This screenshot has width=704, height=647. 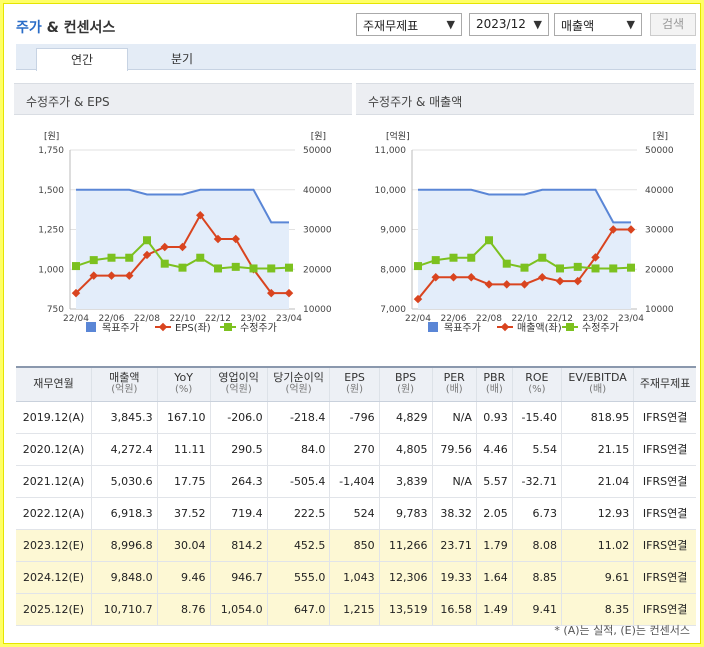 What do you see at coordinates (524, 206) in the screenshot?
I see `series-line` at bounding box center [524, 206].